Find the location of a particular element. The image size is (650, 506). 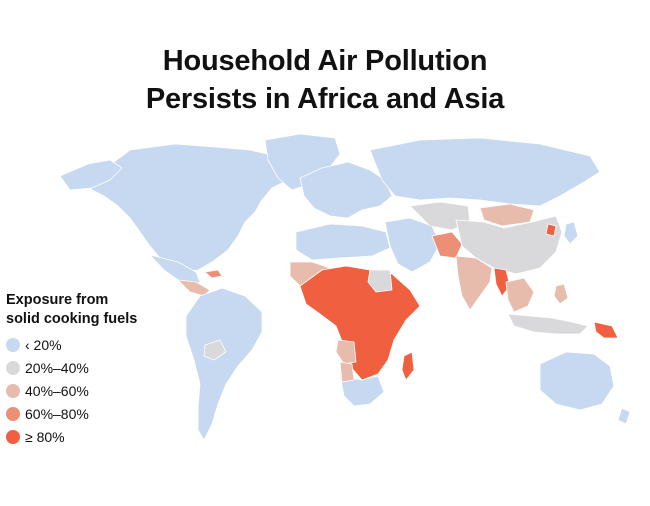

region-caribbean is located at coordinates (213, 274).